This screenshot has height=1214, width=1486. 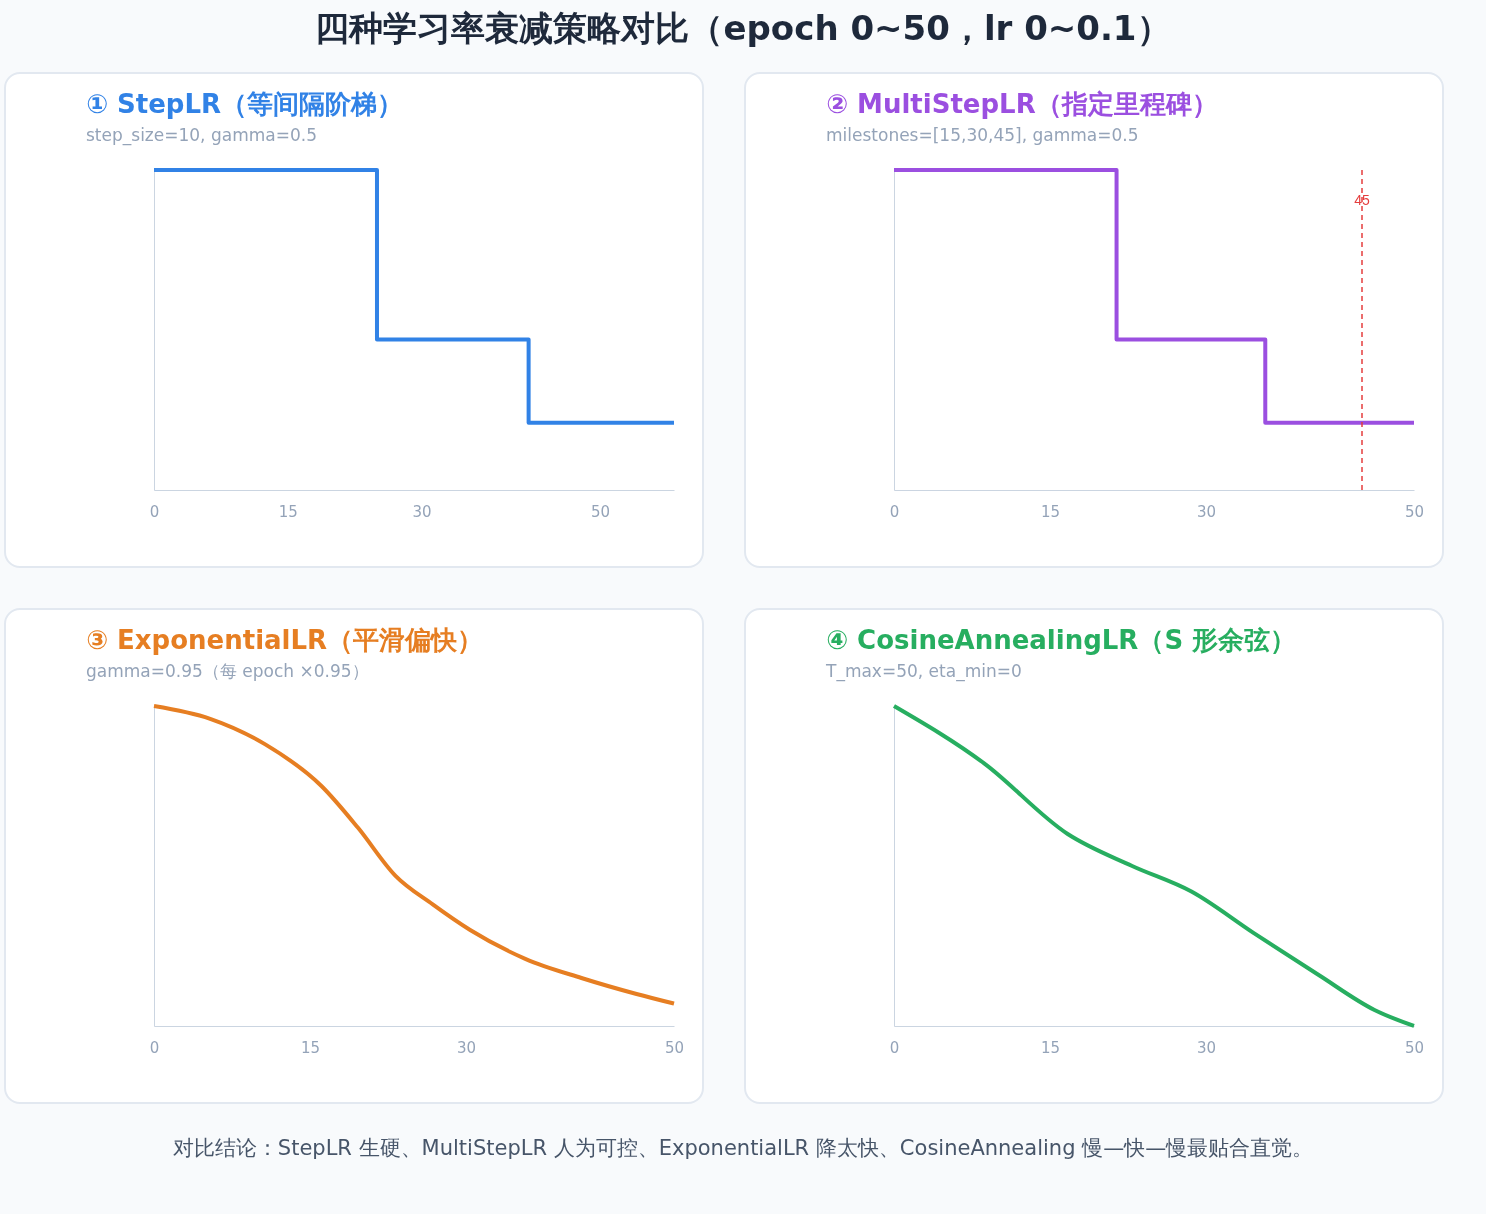 I want to click on chart-title: ③ ExponentialLR（平滑偏快）, so click(x=285, y=640).